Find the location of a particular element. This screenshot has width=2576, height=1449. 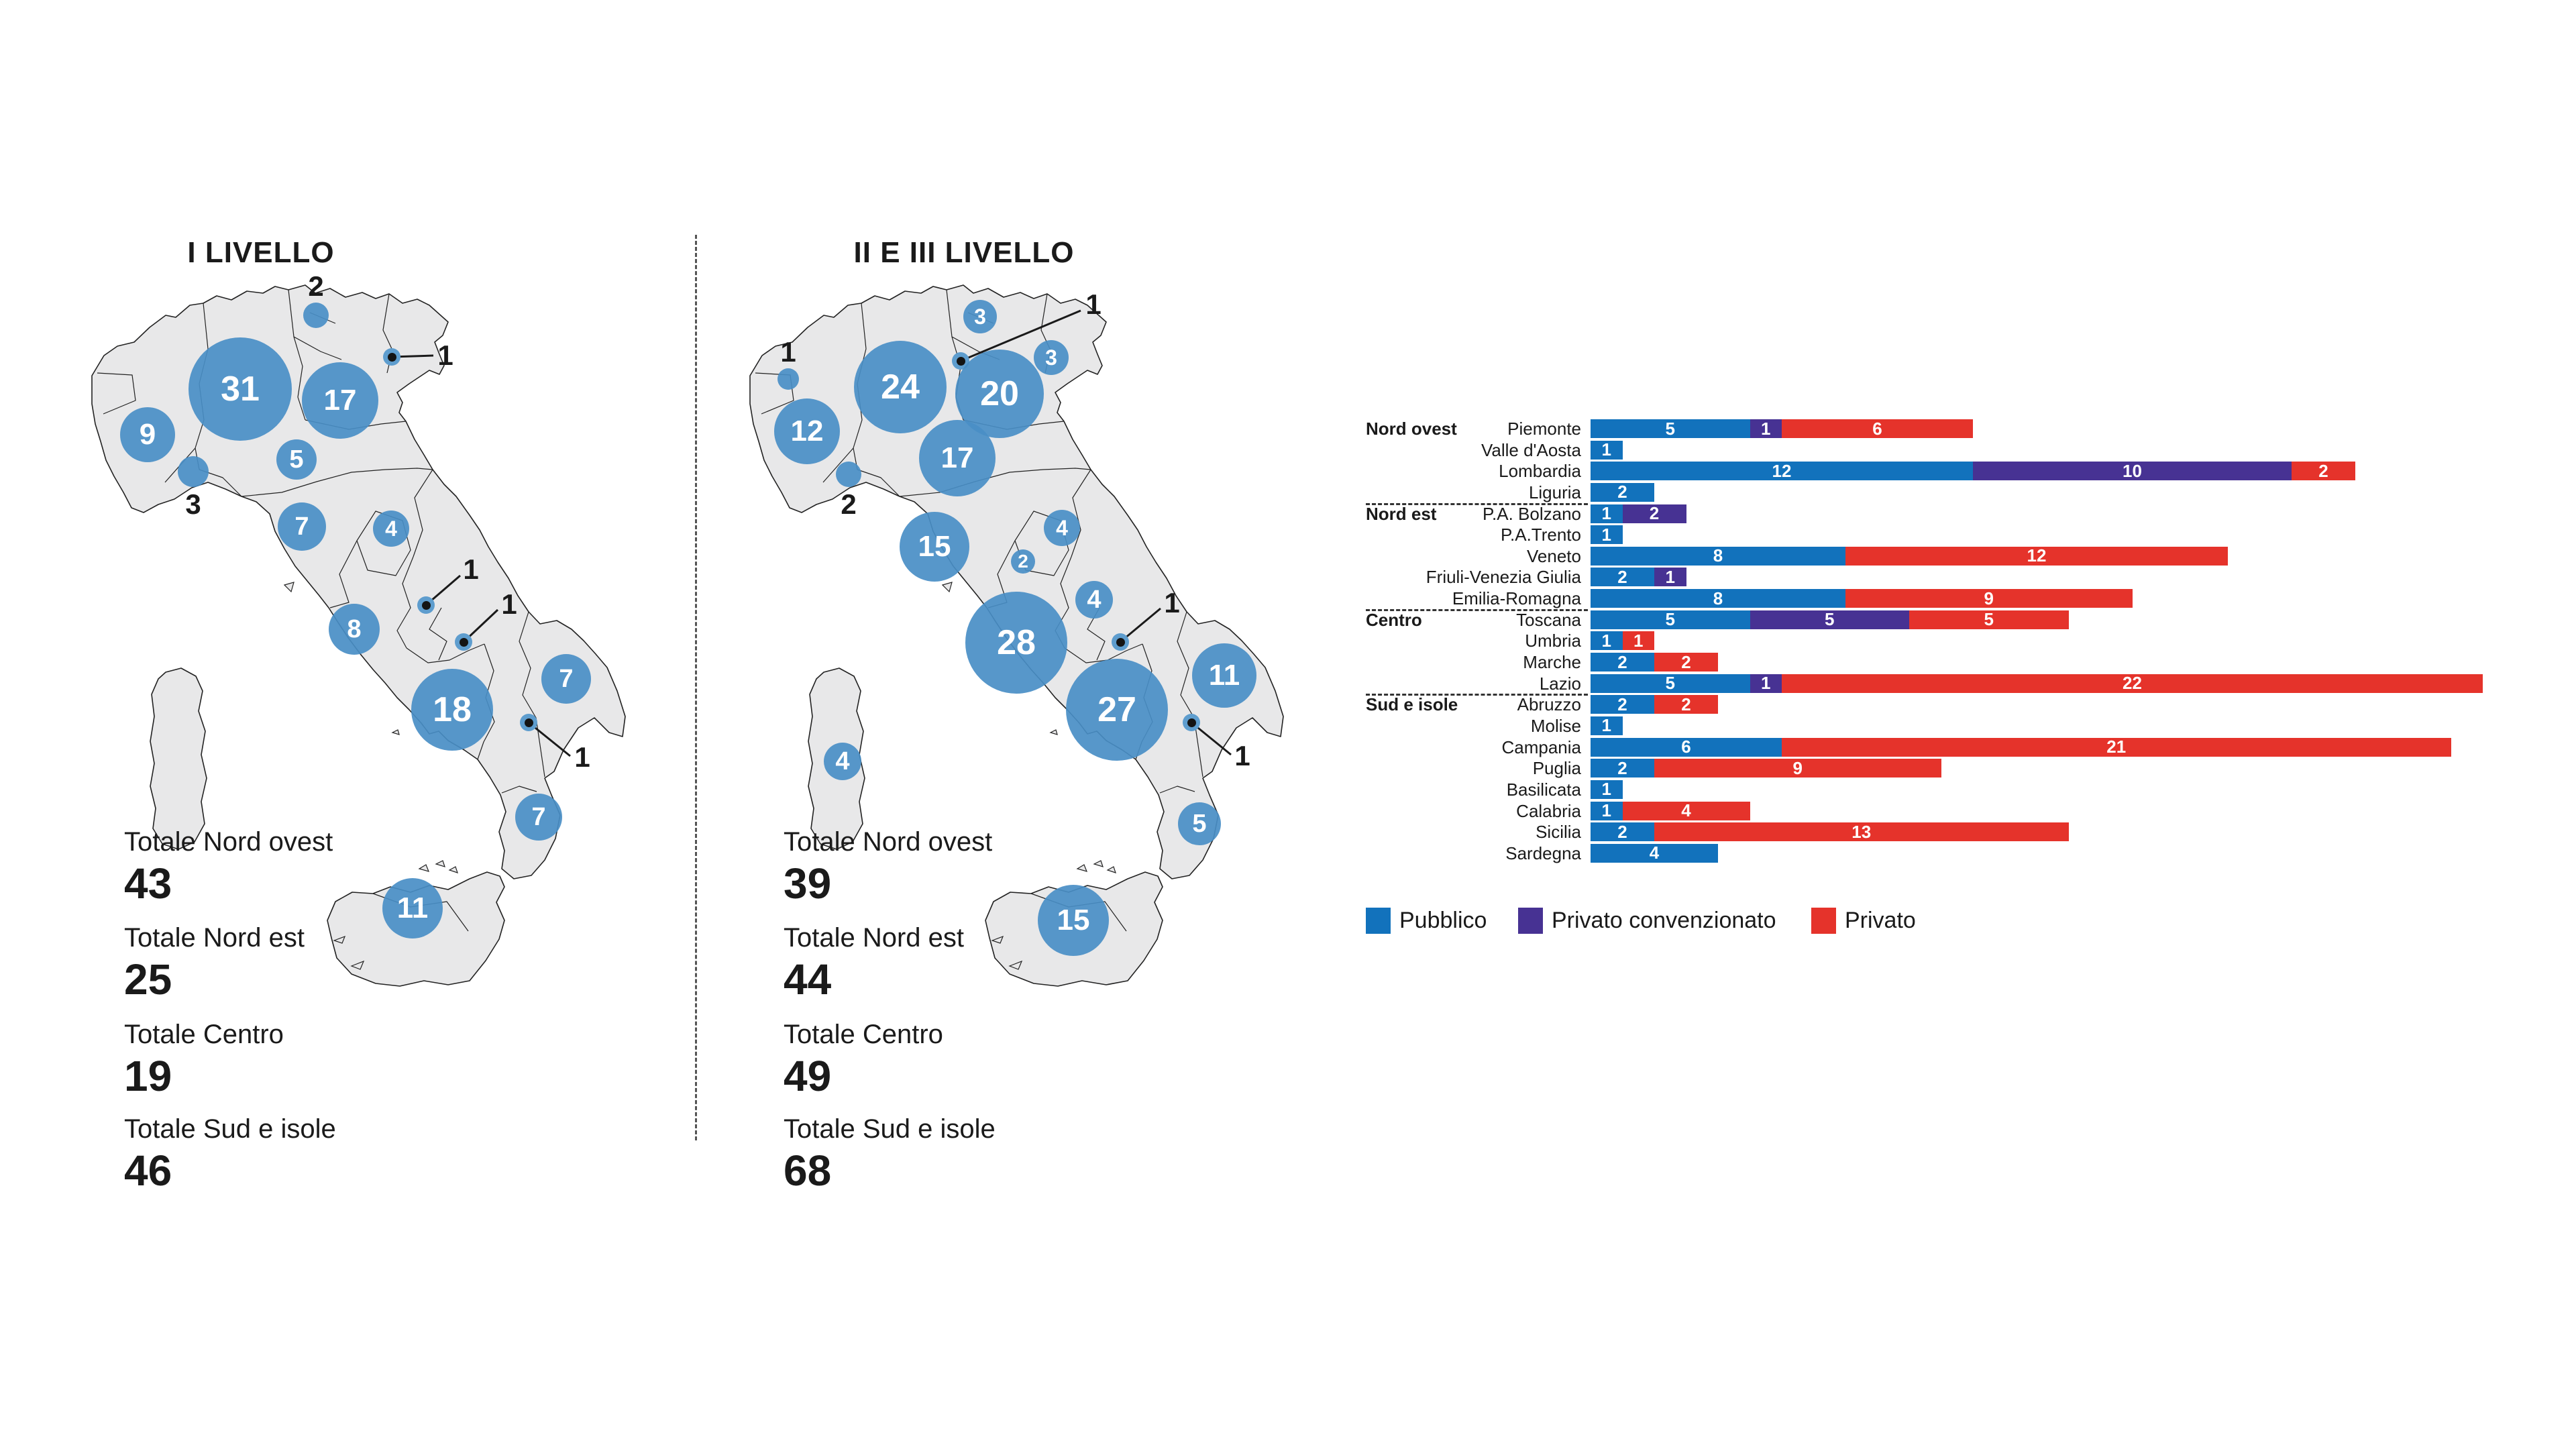

total-value-3: 68 is located at coordinates (808, 1170).